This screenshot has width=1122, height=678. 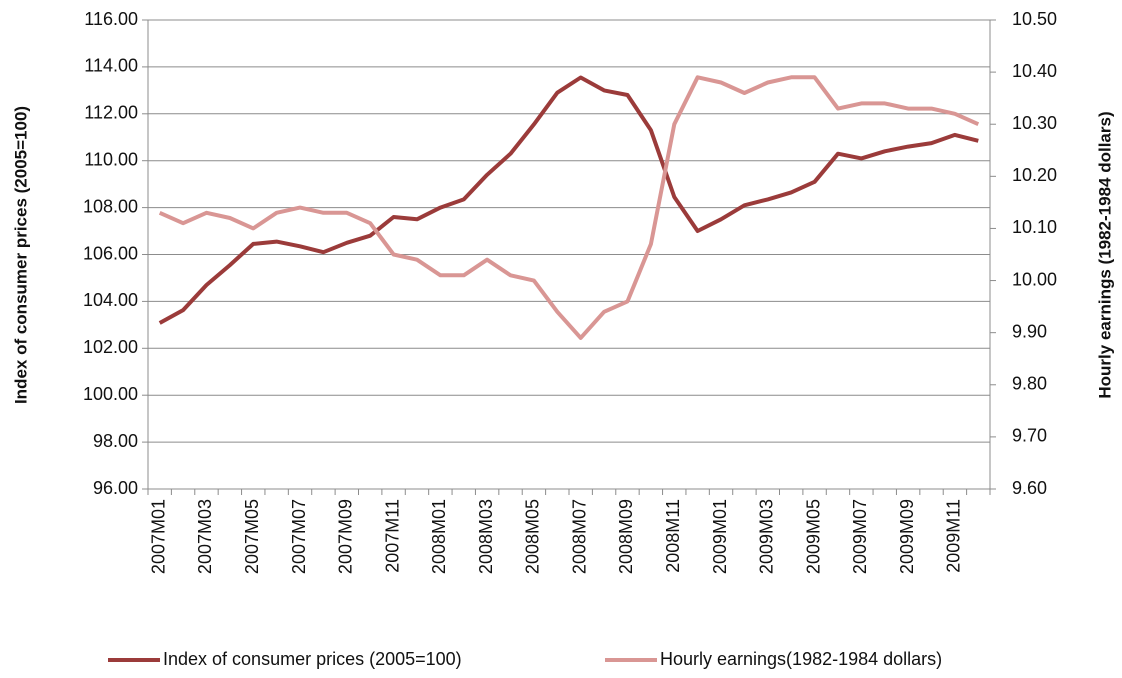 What do you see at coordinates (1034, 227) in the screenshot?
I see `y2-tick-label: 10.10` at bounding box center [1034, 227].